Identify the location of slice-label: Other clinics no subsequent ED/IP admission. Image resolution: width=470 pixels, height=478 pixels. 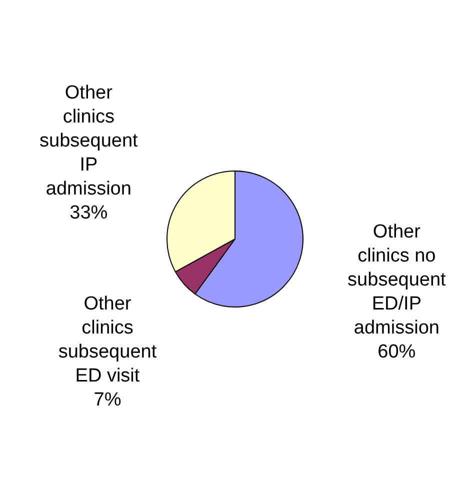
(397, 280).